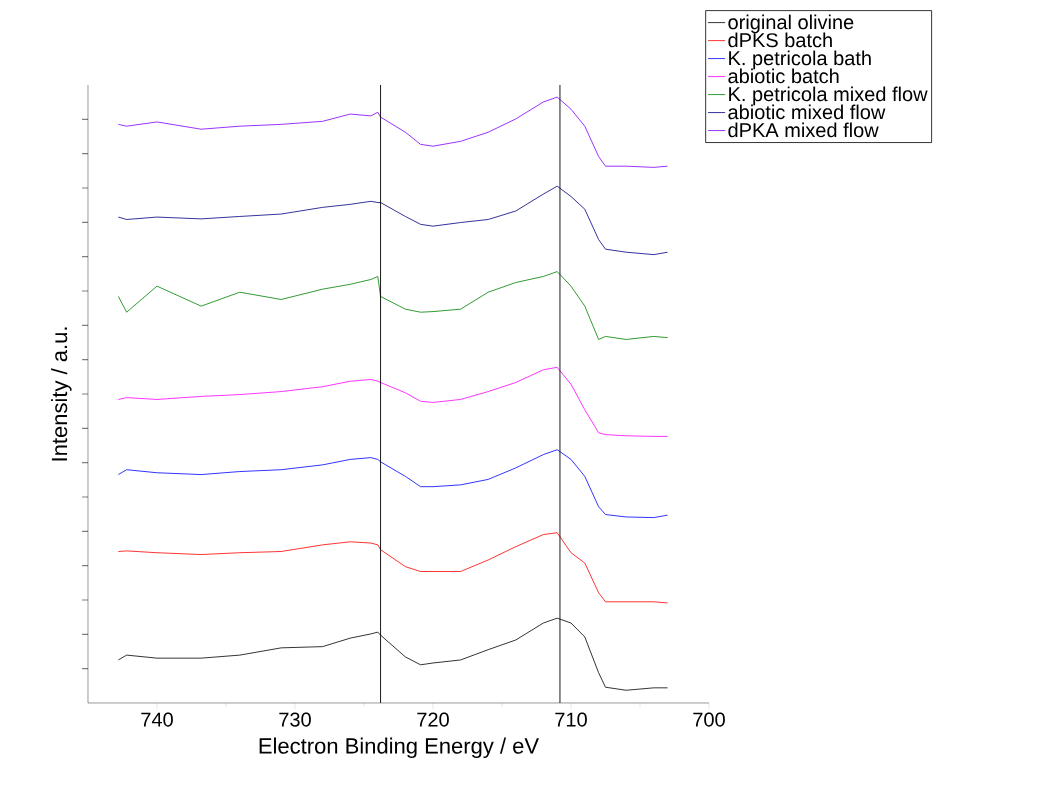 Image resolution: width=1047 pixels, height=802 pixels. I want to click on x-tick-label: 730, so click(295, 719).